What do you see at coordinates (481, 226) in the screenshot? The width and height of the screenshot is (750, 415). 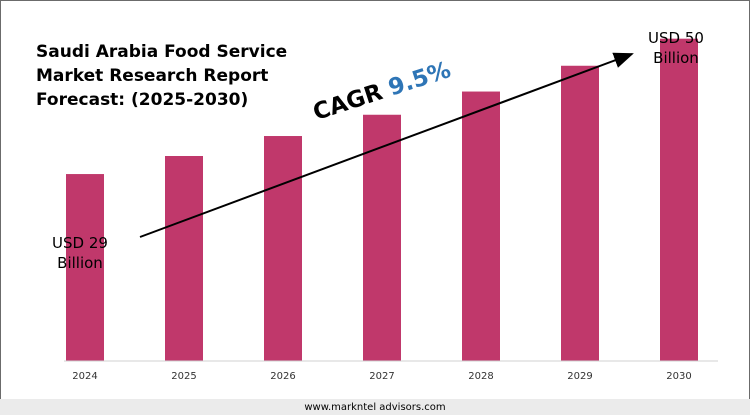 I see `bar-2028` at bounding box center [481, 226].